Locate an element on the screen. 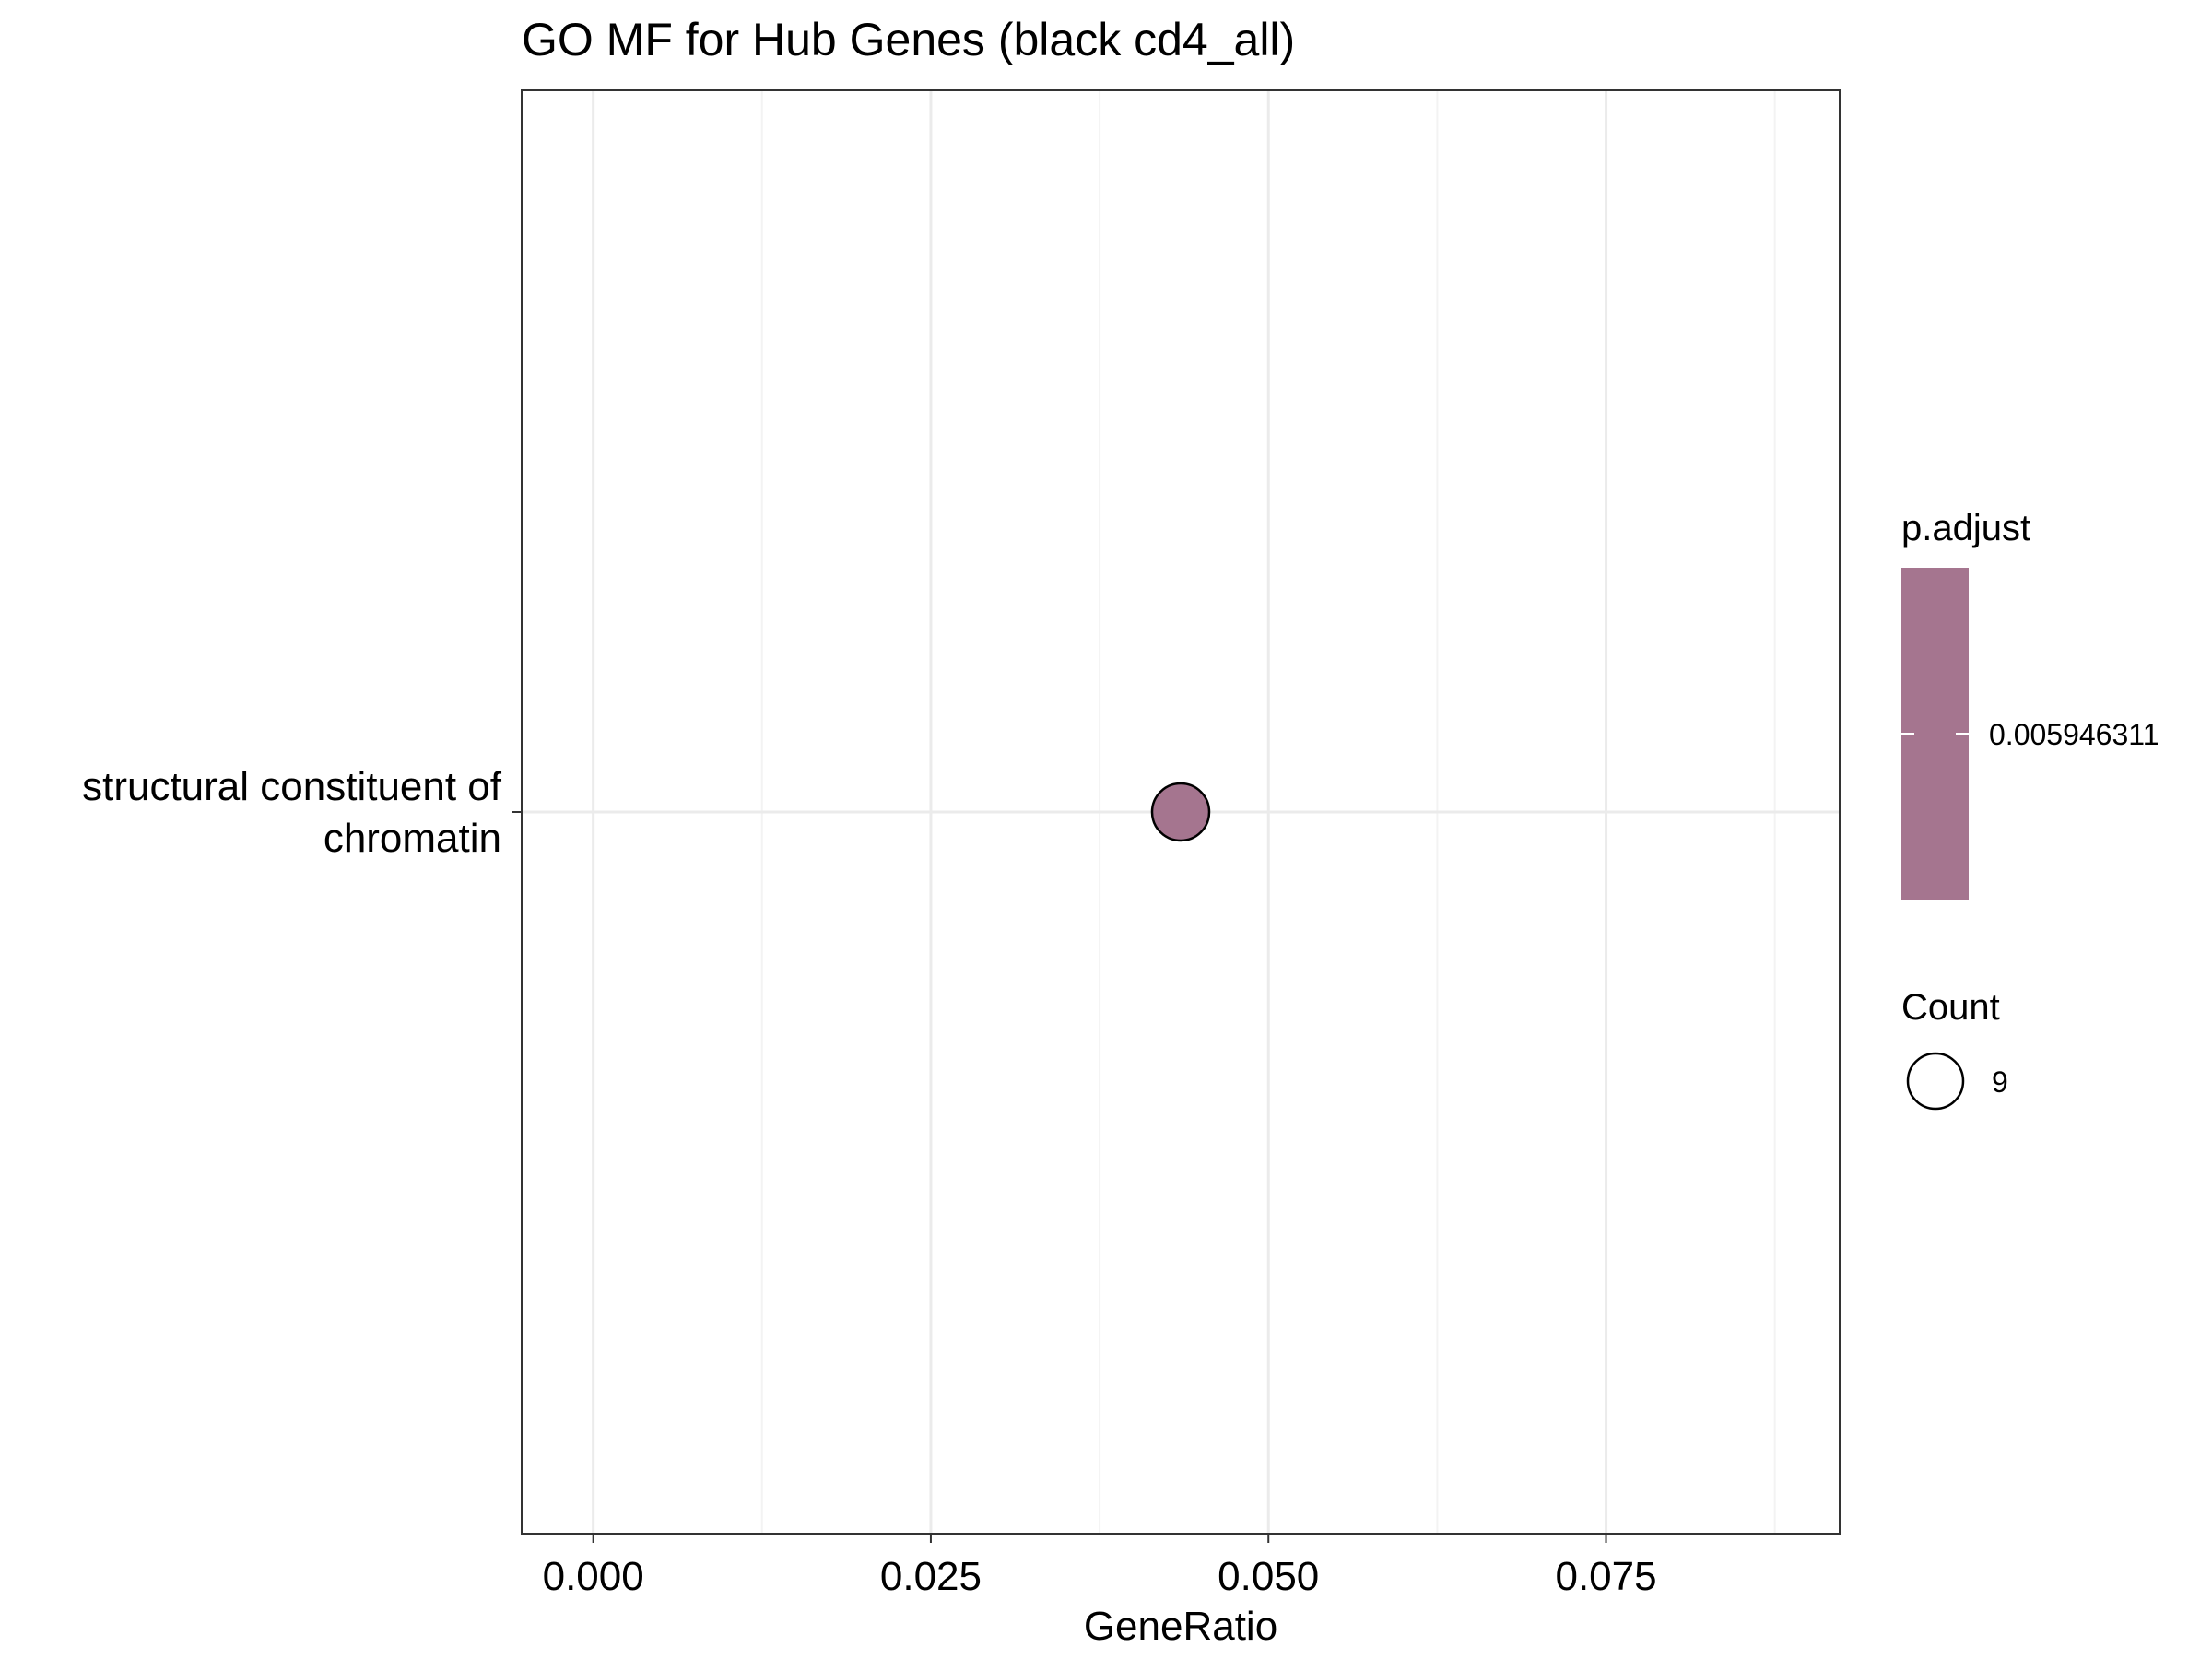  points-layer is located at coordinates (1180, 812).